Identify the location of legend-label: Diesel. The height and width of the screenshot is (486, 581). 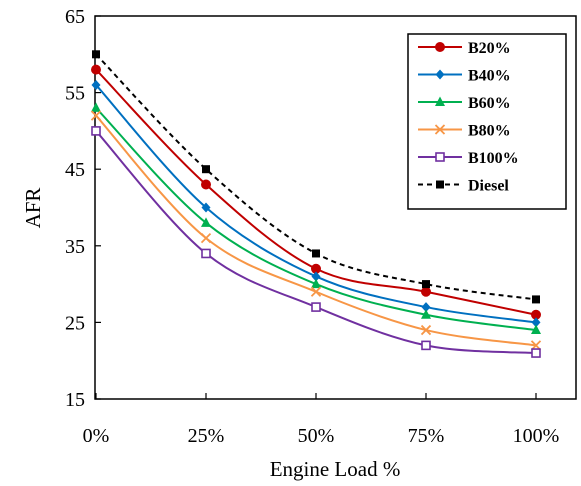
(488, 186).